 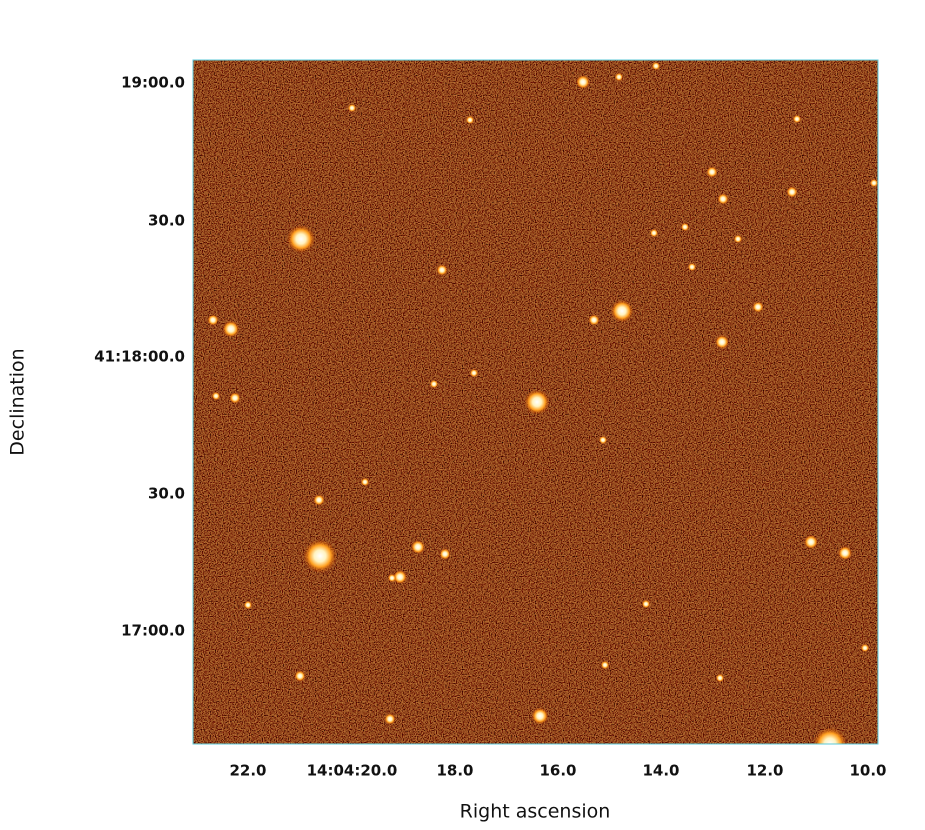 I want to click on x-tick-label: 18.0, so click(x=454, y=771).